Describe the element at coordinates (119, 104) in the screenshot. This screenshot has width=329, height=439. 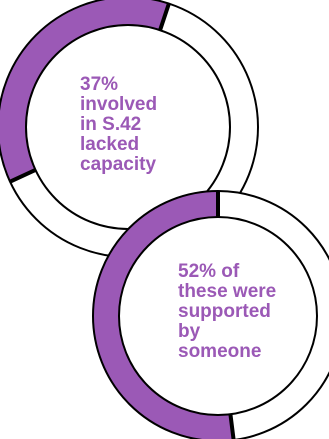
I see `donut-1-label-line: involved` at that location.